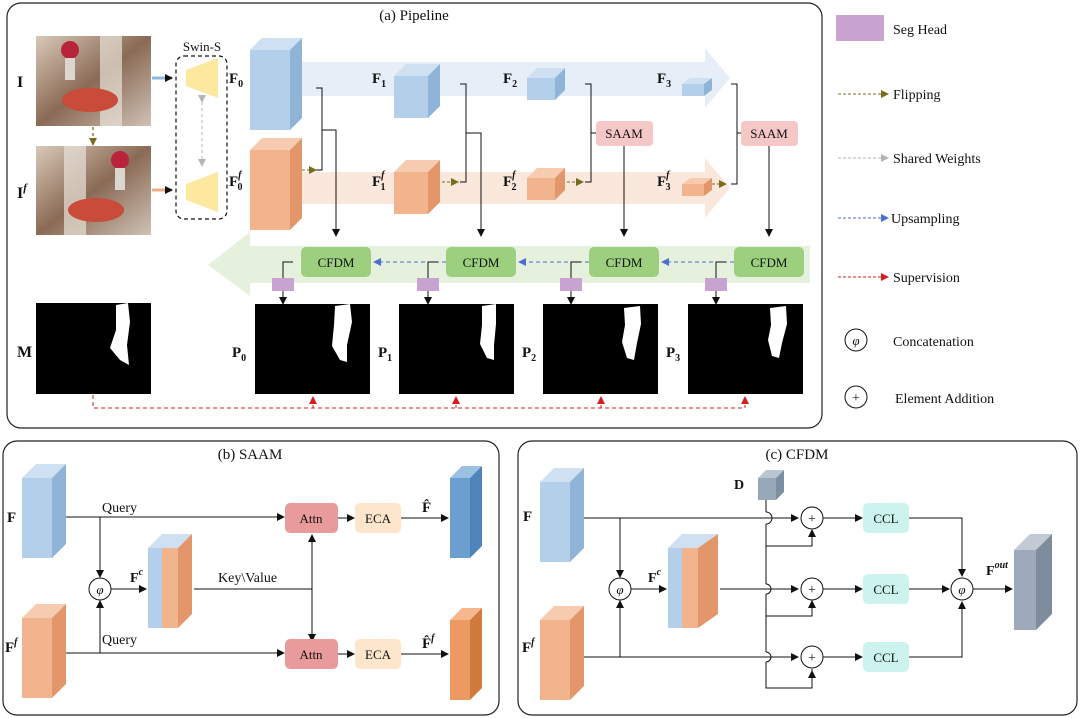 This screenshot has width=1080, height=718. I want to click on mask-p3-label: P3, so click(673, 354).